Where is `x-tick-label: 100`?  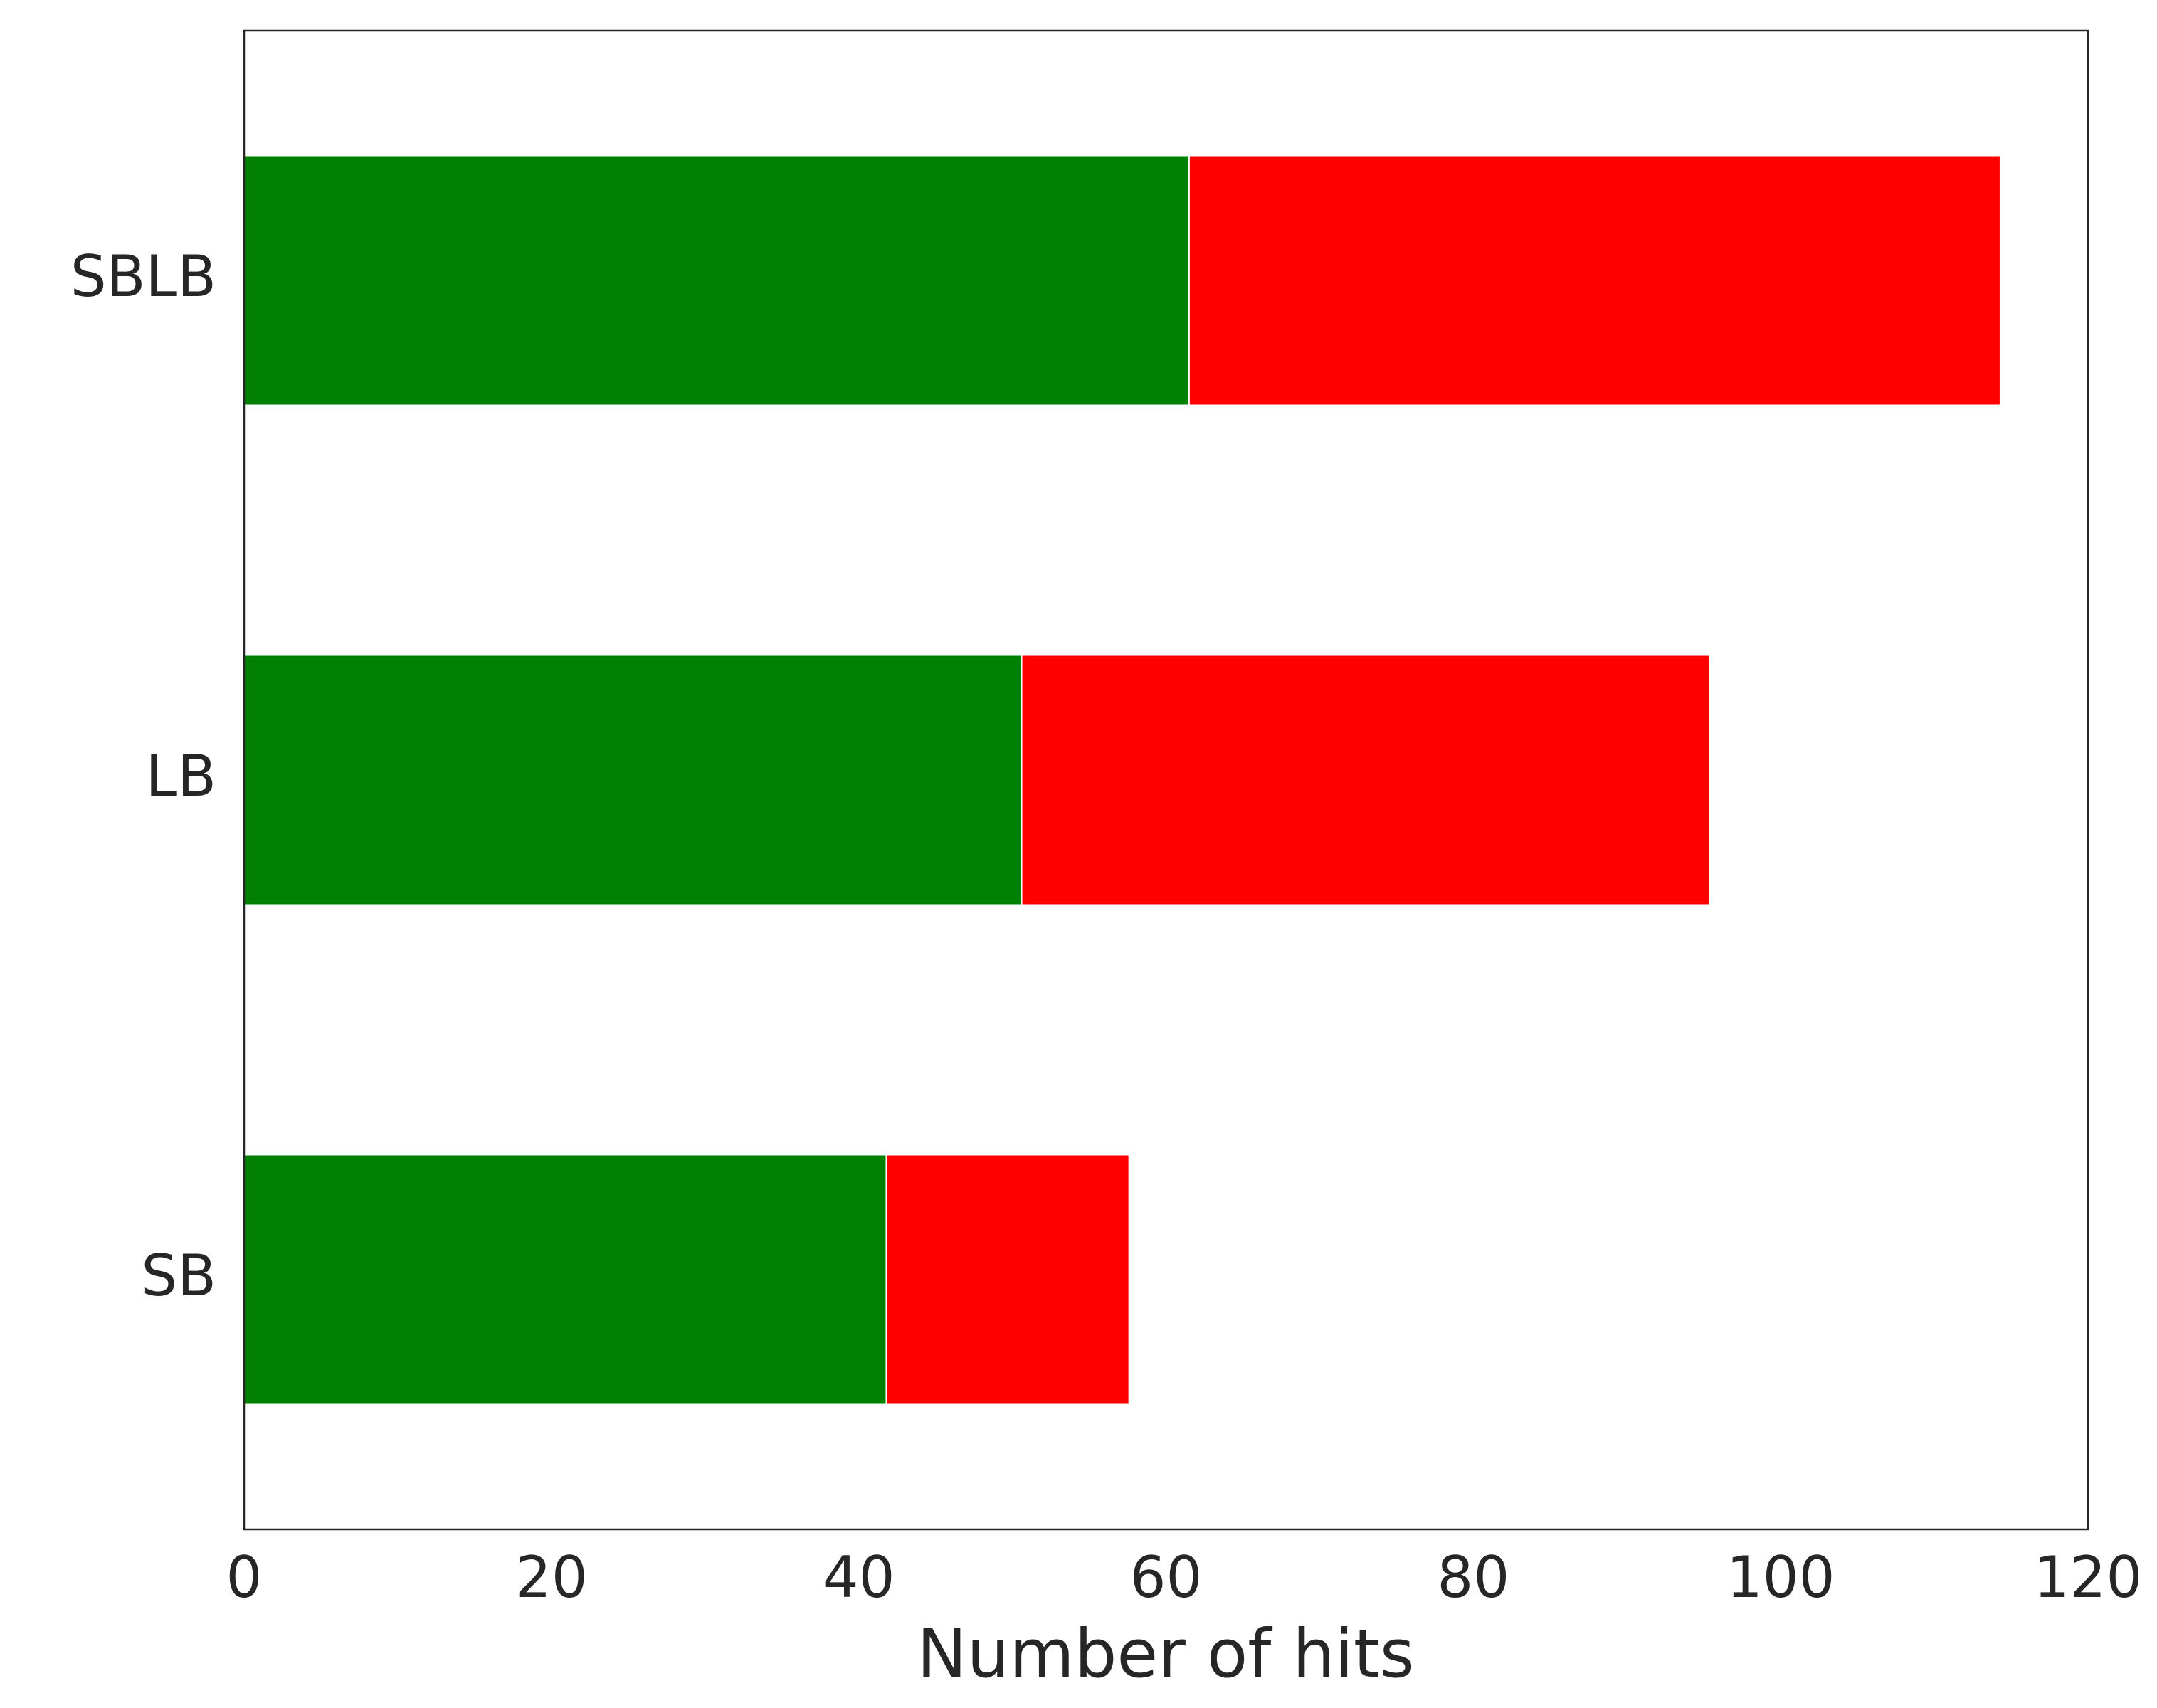
x-tick-label: 100 is located at coordinates (1780, 1577).